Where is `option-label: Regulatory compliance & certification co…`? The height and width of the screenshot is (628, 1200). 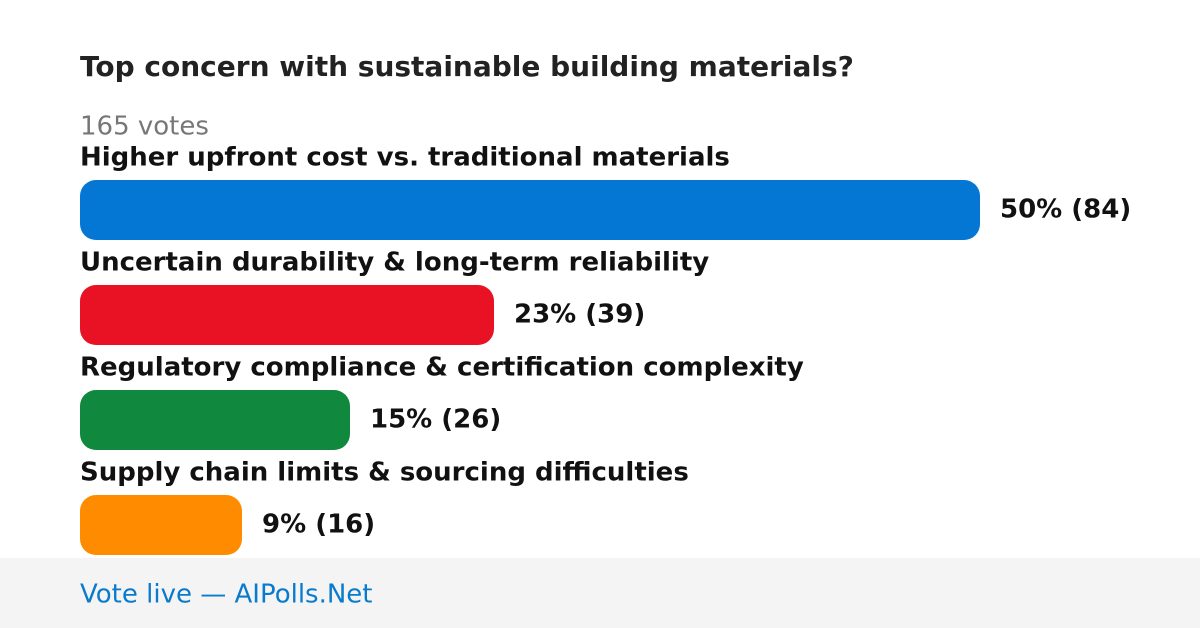
option-label: Regulatory compliance & certification co… is located at coordinates (442, 368).